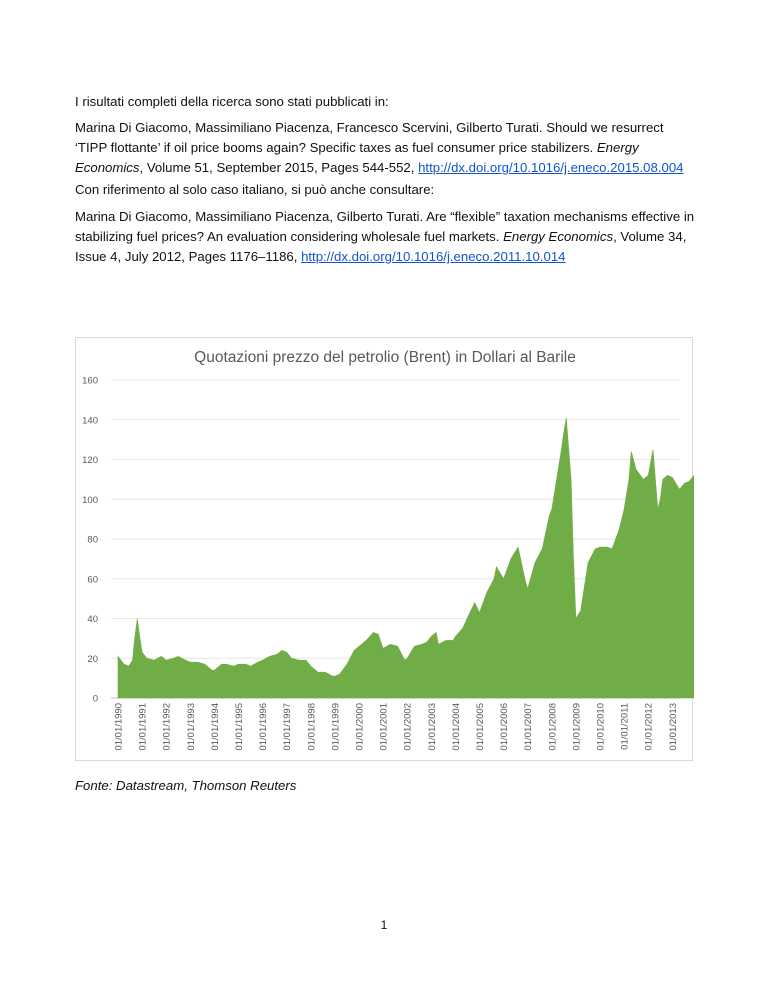  I want to click on x-tick-label: 01/01/2006, so click(504, 727).